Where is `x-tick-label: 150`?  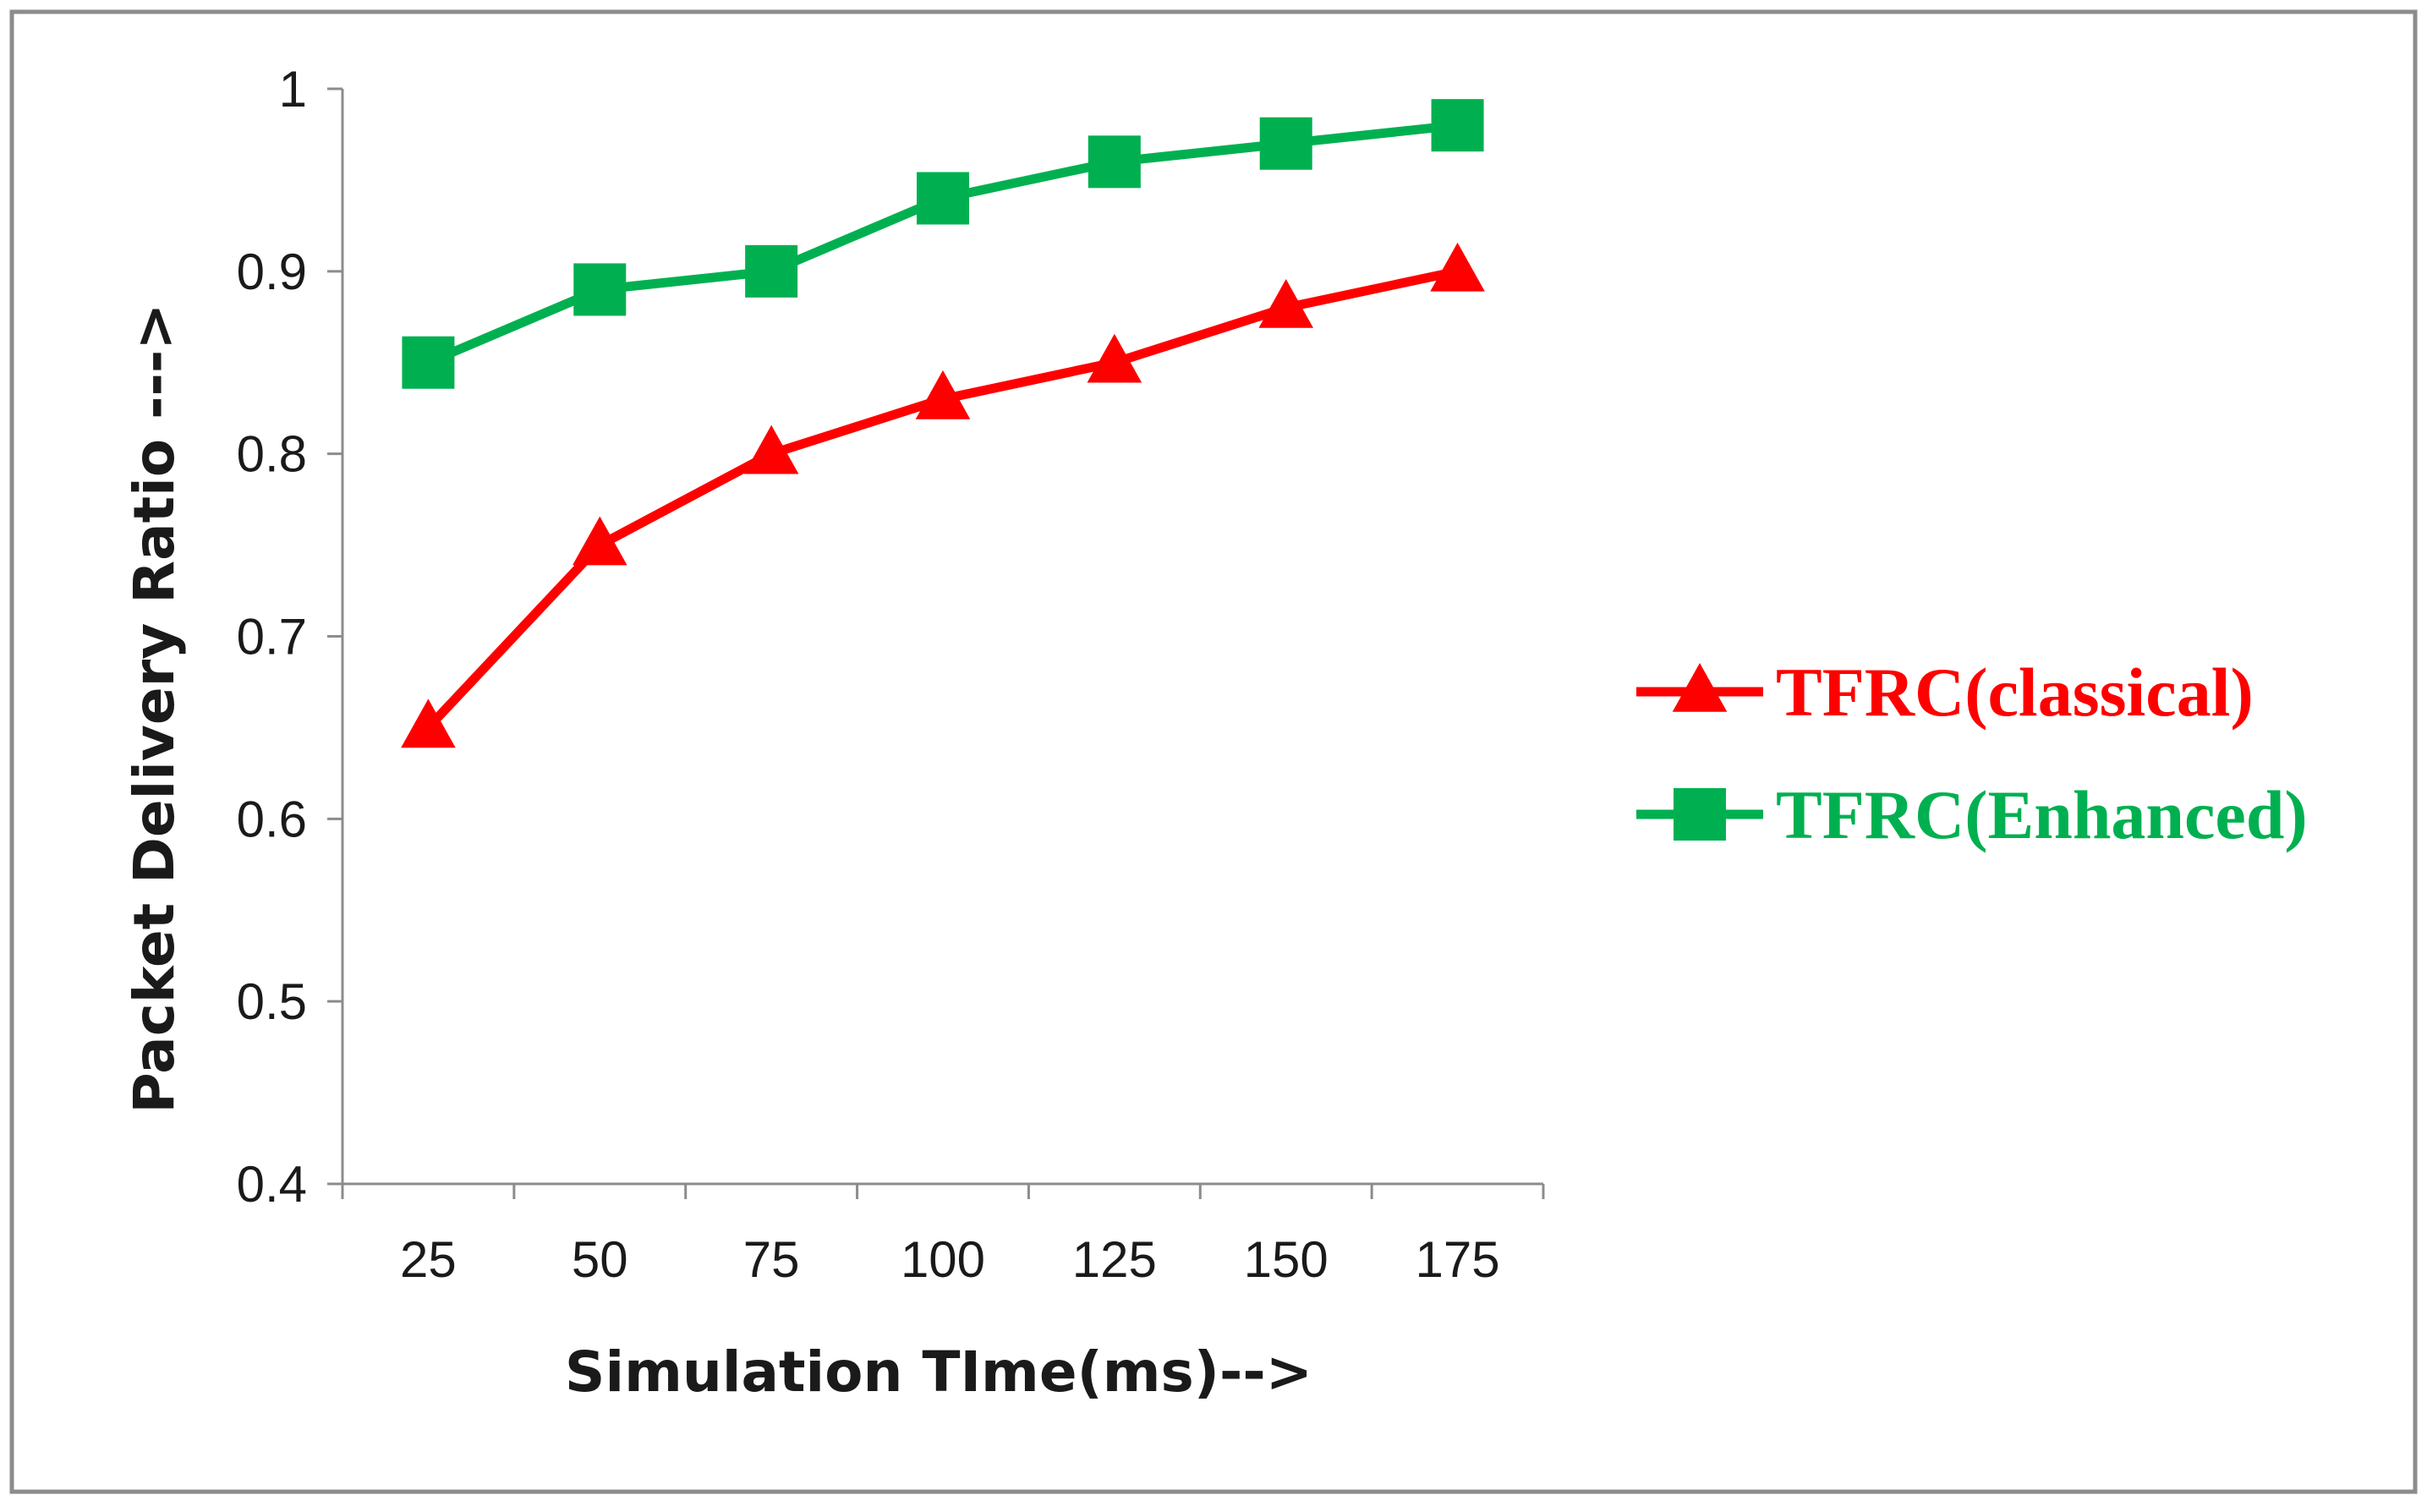
x-tick-label: 150 is located at coordinates (1286, 1259).